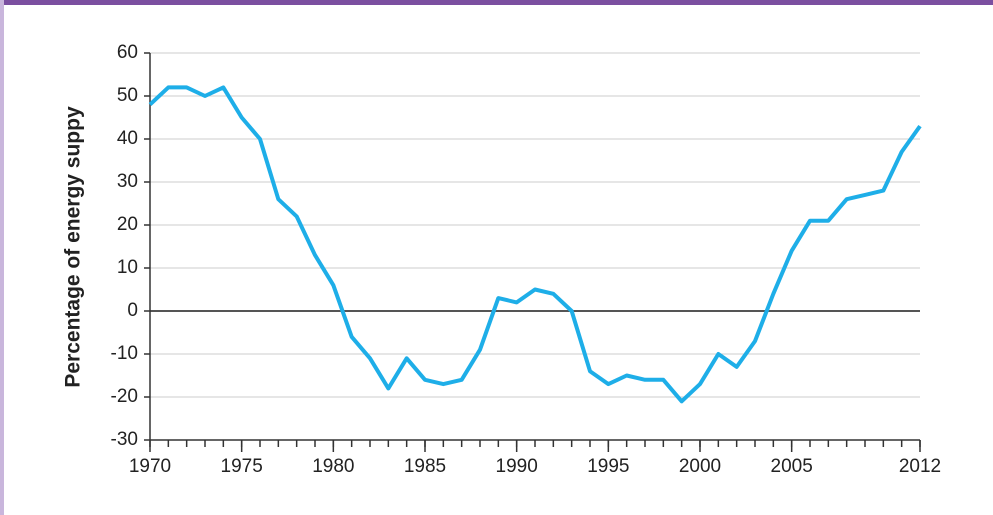 Image resolution: width=993 pixels, height=515 pixels. I want to click on x-tick-label: 2000, so click(700, 466).